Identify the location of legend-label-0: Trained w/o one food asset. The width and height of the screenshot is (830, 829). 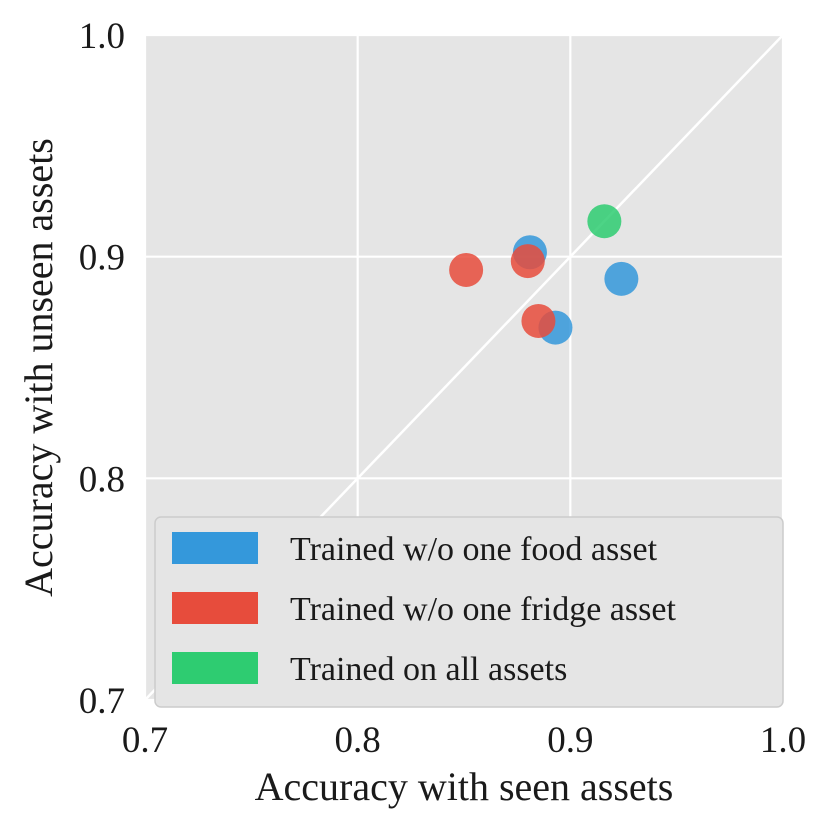
(474, 549).